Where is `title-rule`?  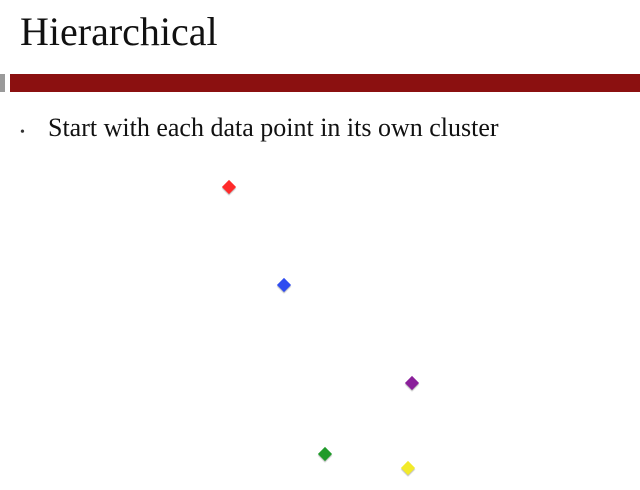
title-rule is located at coordinates (325, 83).